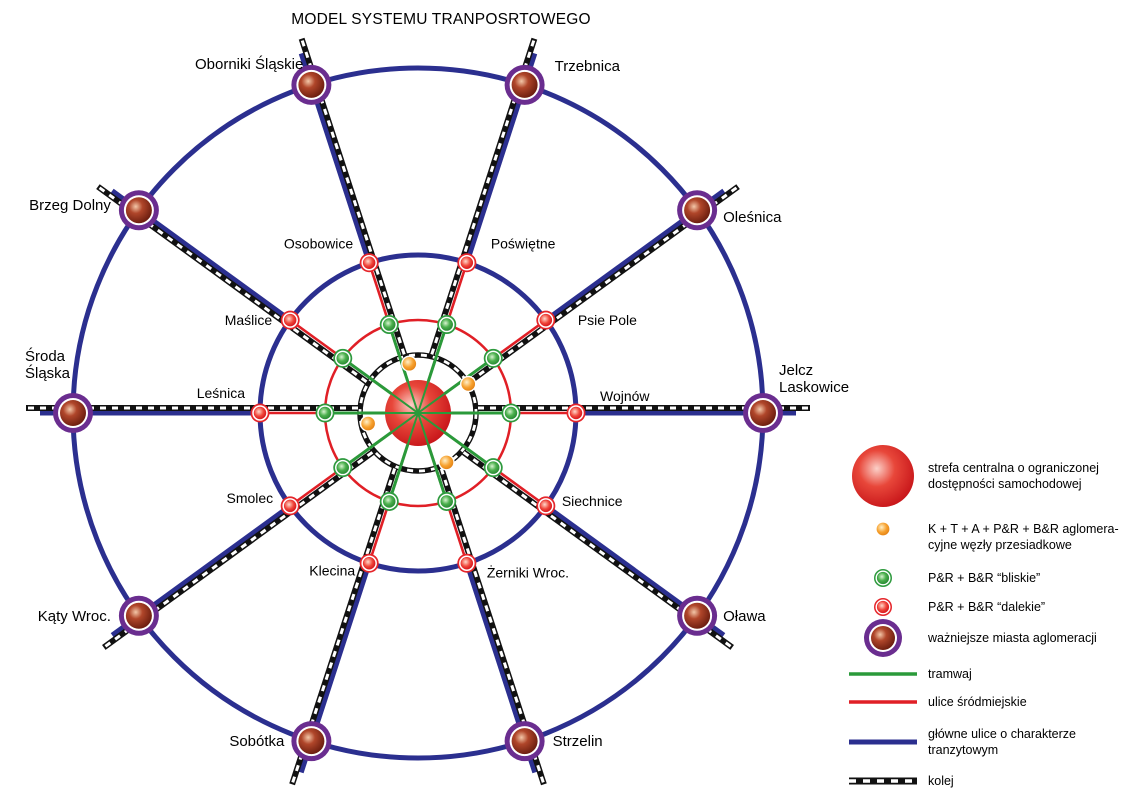  Describe the element at coordinates (528, 571) in the screenshot. I see `far-node-label: Żerniki Wroc.` at that location.